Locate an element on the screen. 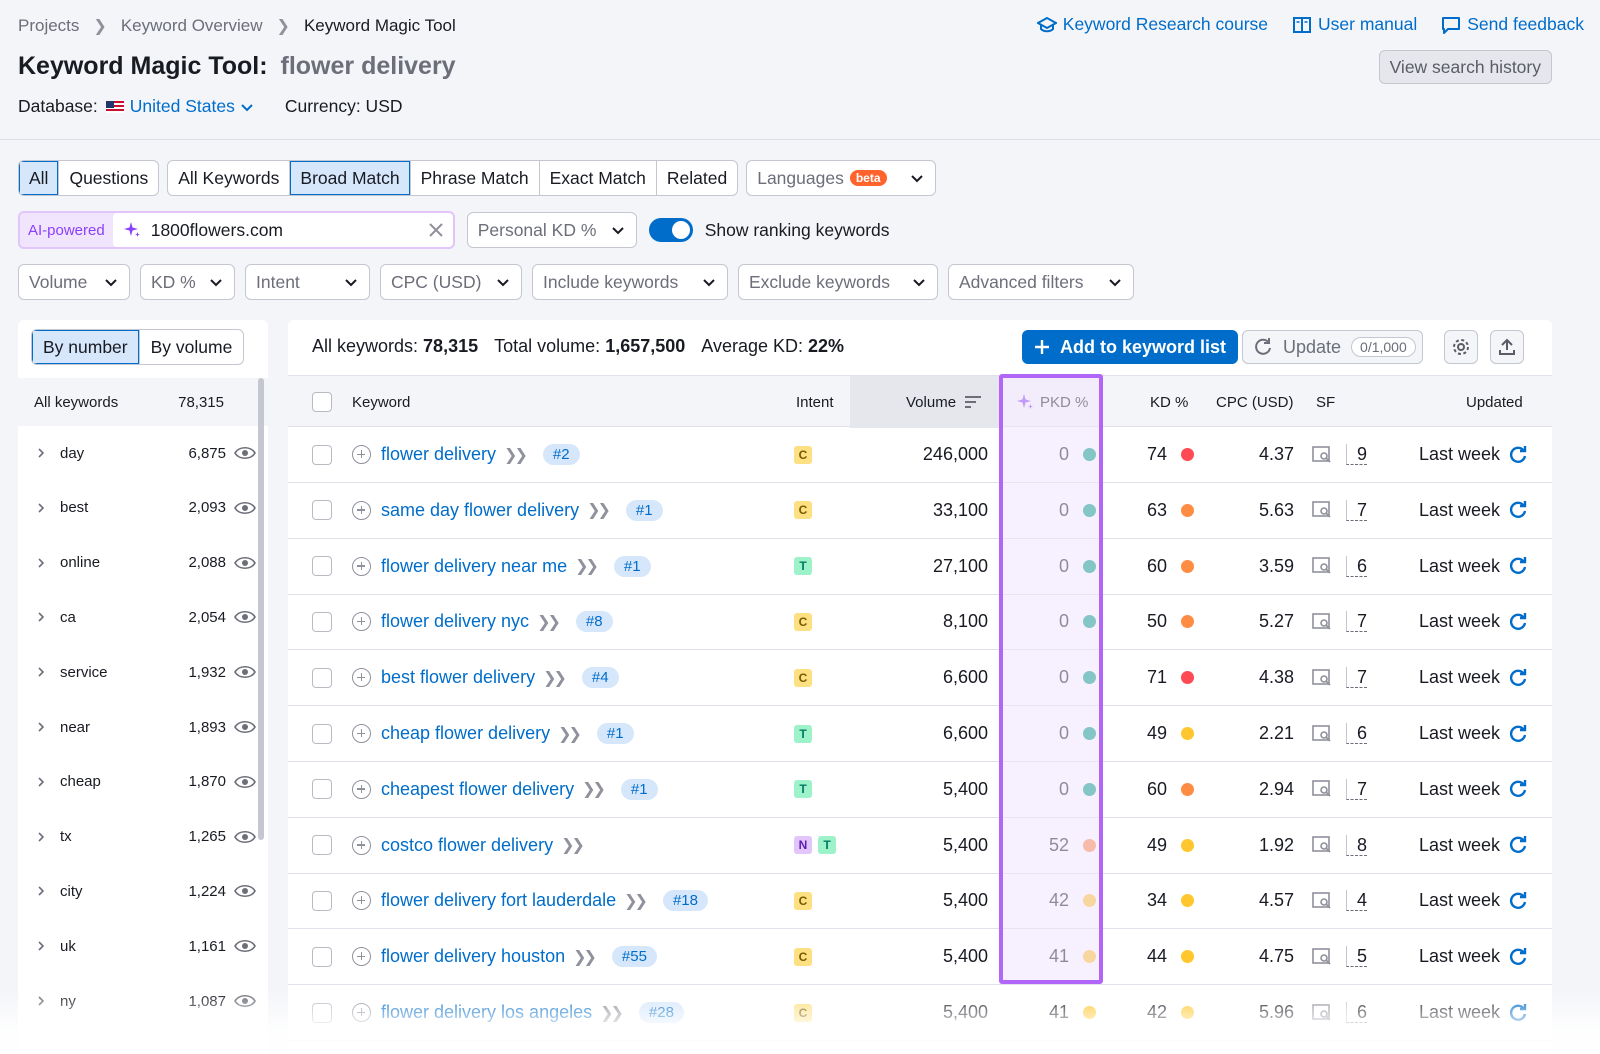 This screenshot has width=1600, height=1054. groups-scrollbar is located at coordinates (261, 609).